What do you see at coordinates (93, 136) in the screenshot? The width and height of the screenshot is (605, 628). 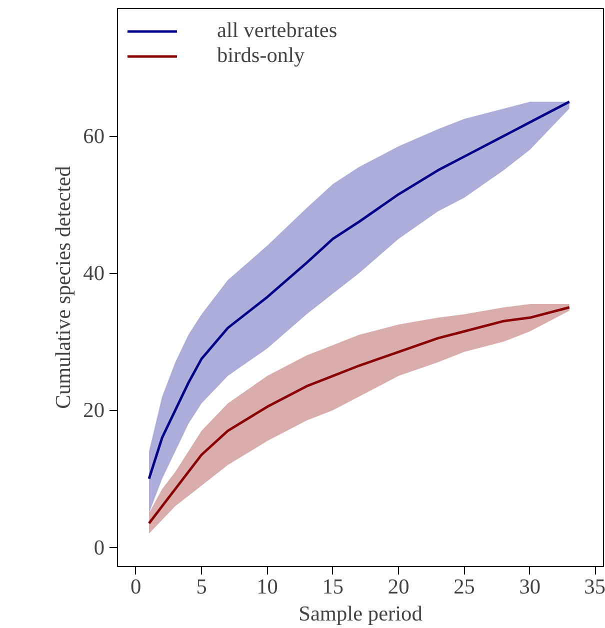 I see `y-tick-label: 60` at bounding box center [93, 136].